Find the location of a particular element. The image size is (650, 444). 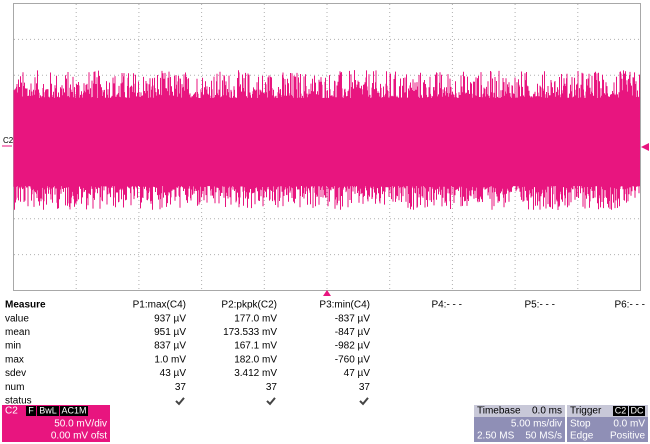

cell: 3.412 mV is located at coordinates (255, 373).